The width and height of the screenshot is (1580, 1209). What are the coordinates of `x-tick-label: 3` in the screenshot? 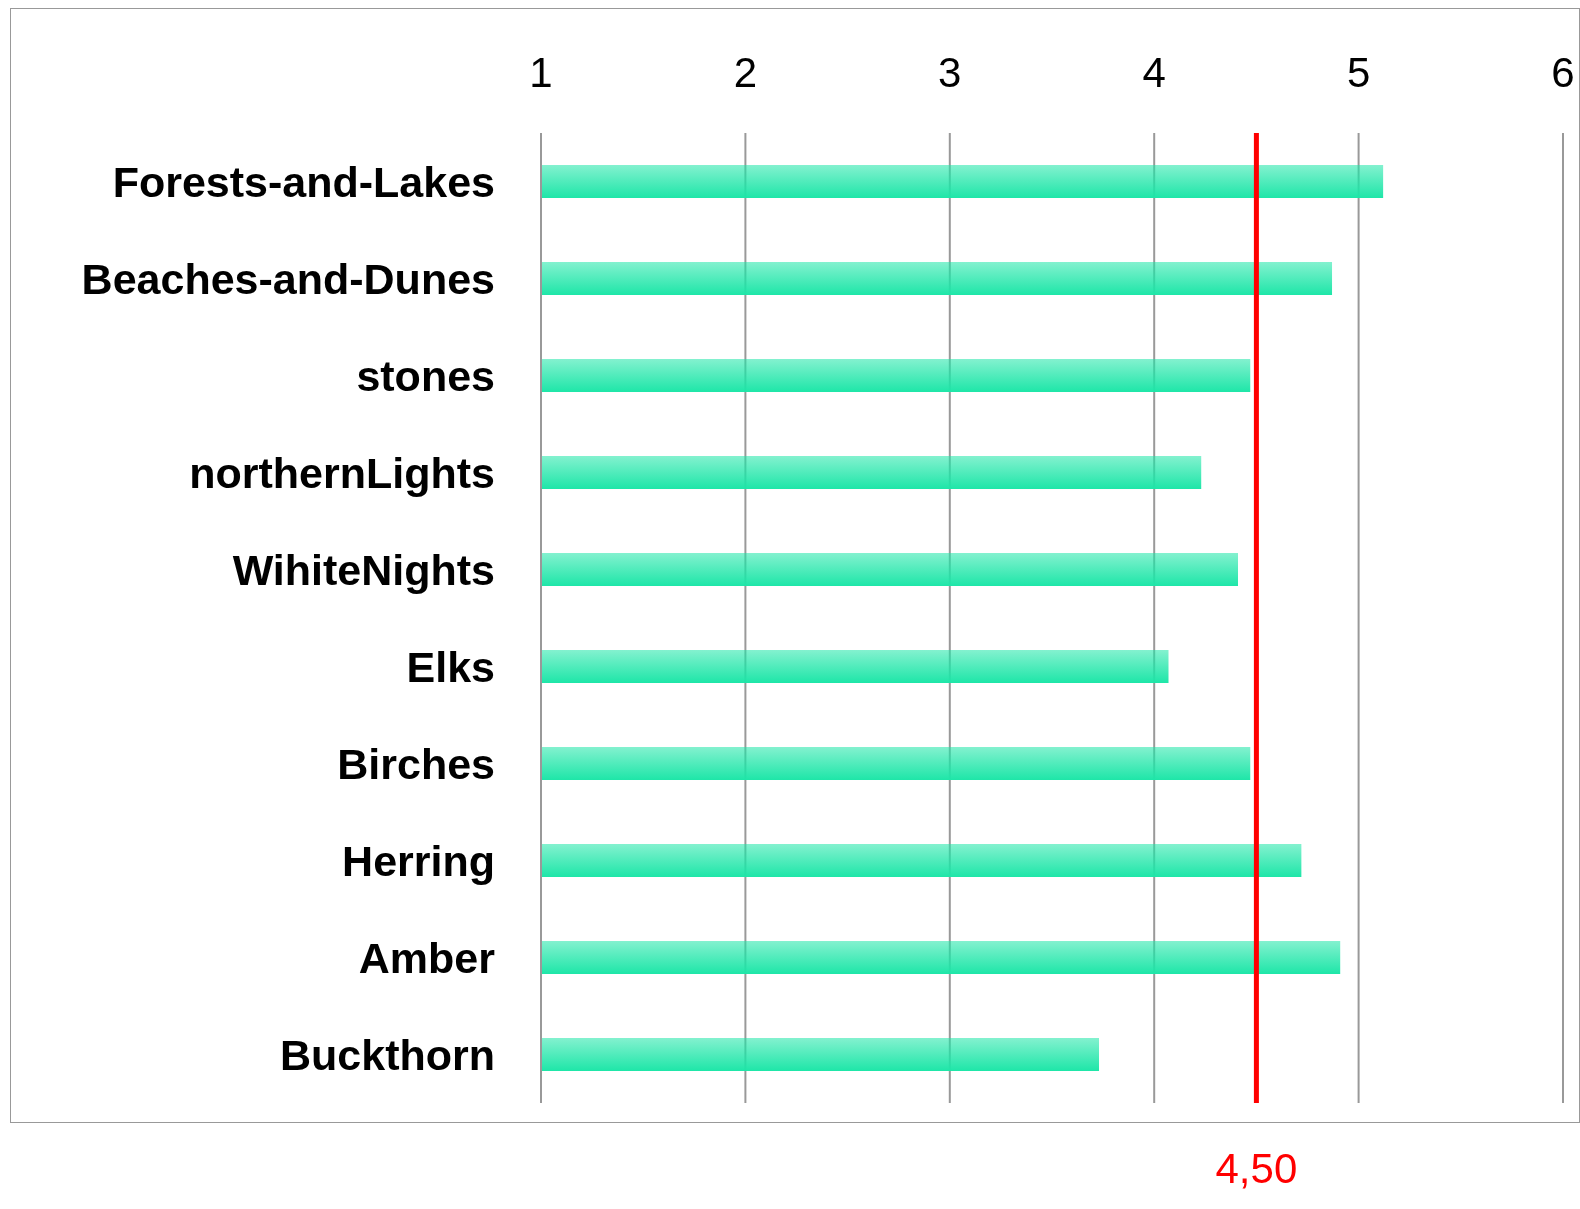 It's located at (950, 72).